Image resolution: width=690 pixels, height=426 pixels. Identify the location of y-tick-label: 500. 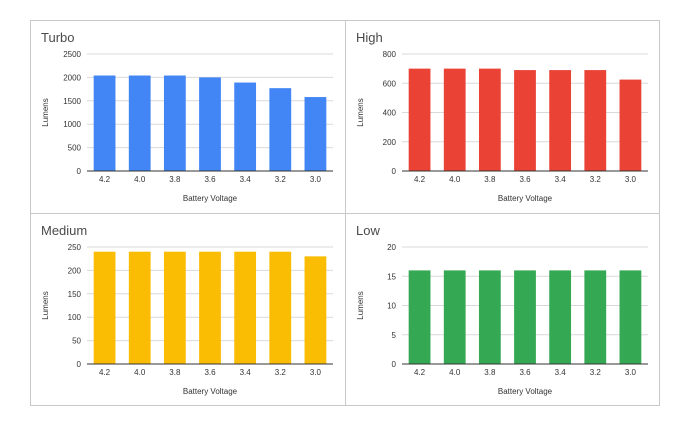
(75, 148).